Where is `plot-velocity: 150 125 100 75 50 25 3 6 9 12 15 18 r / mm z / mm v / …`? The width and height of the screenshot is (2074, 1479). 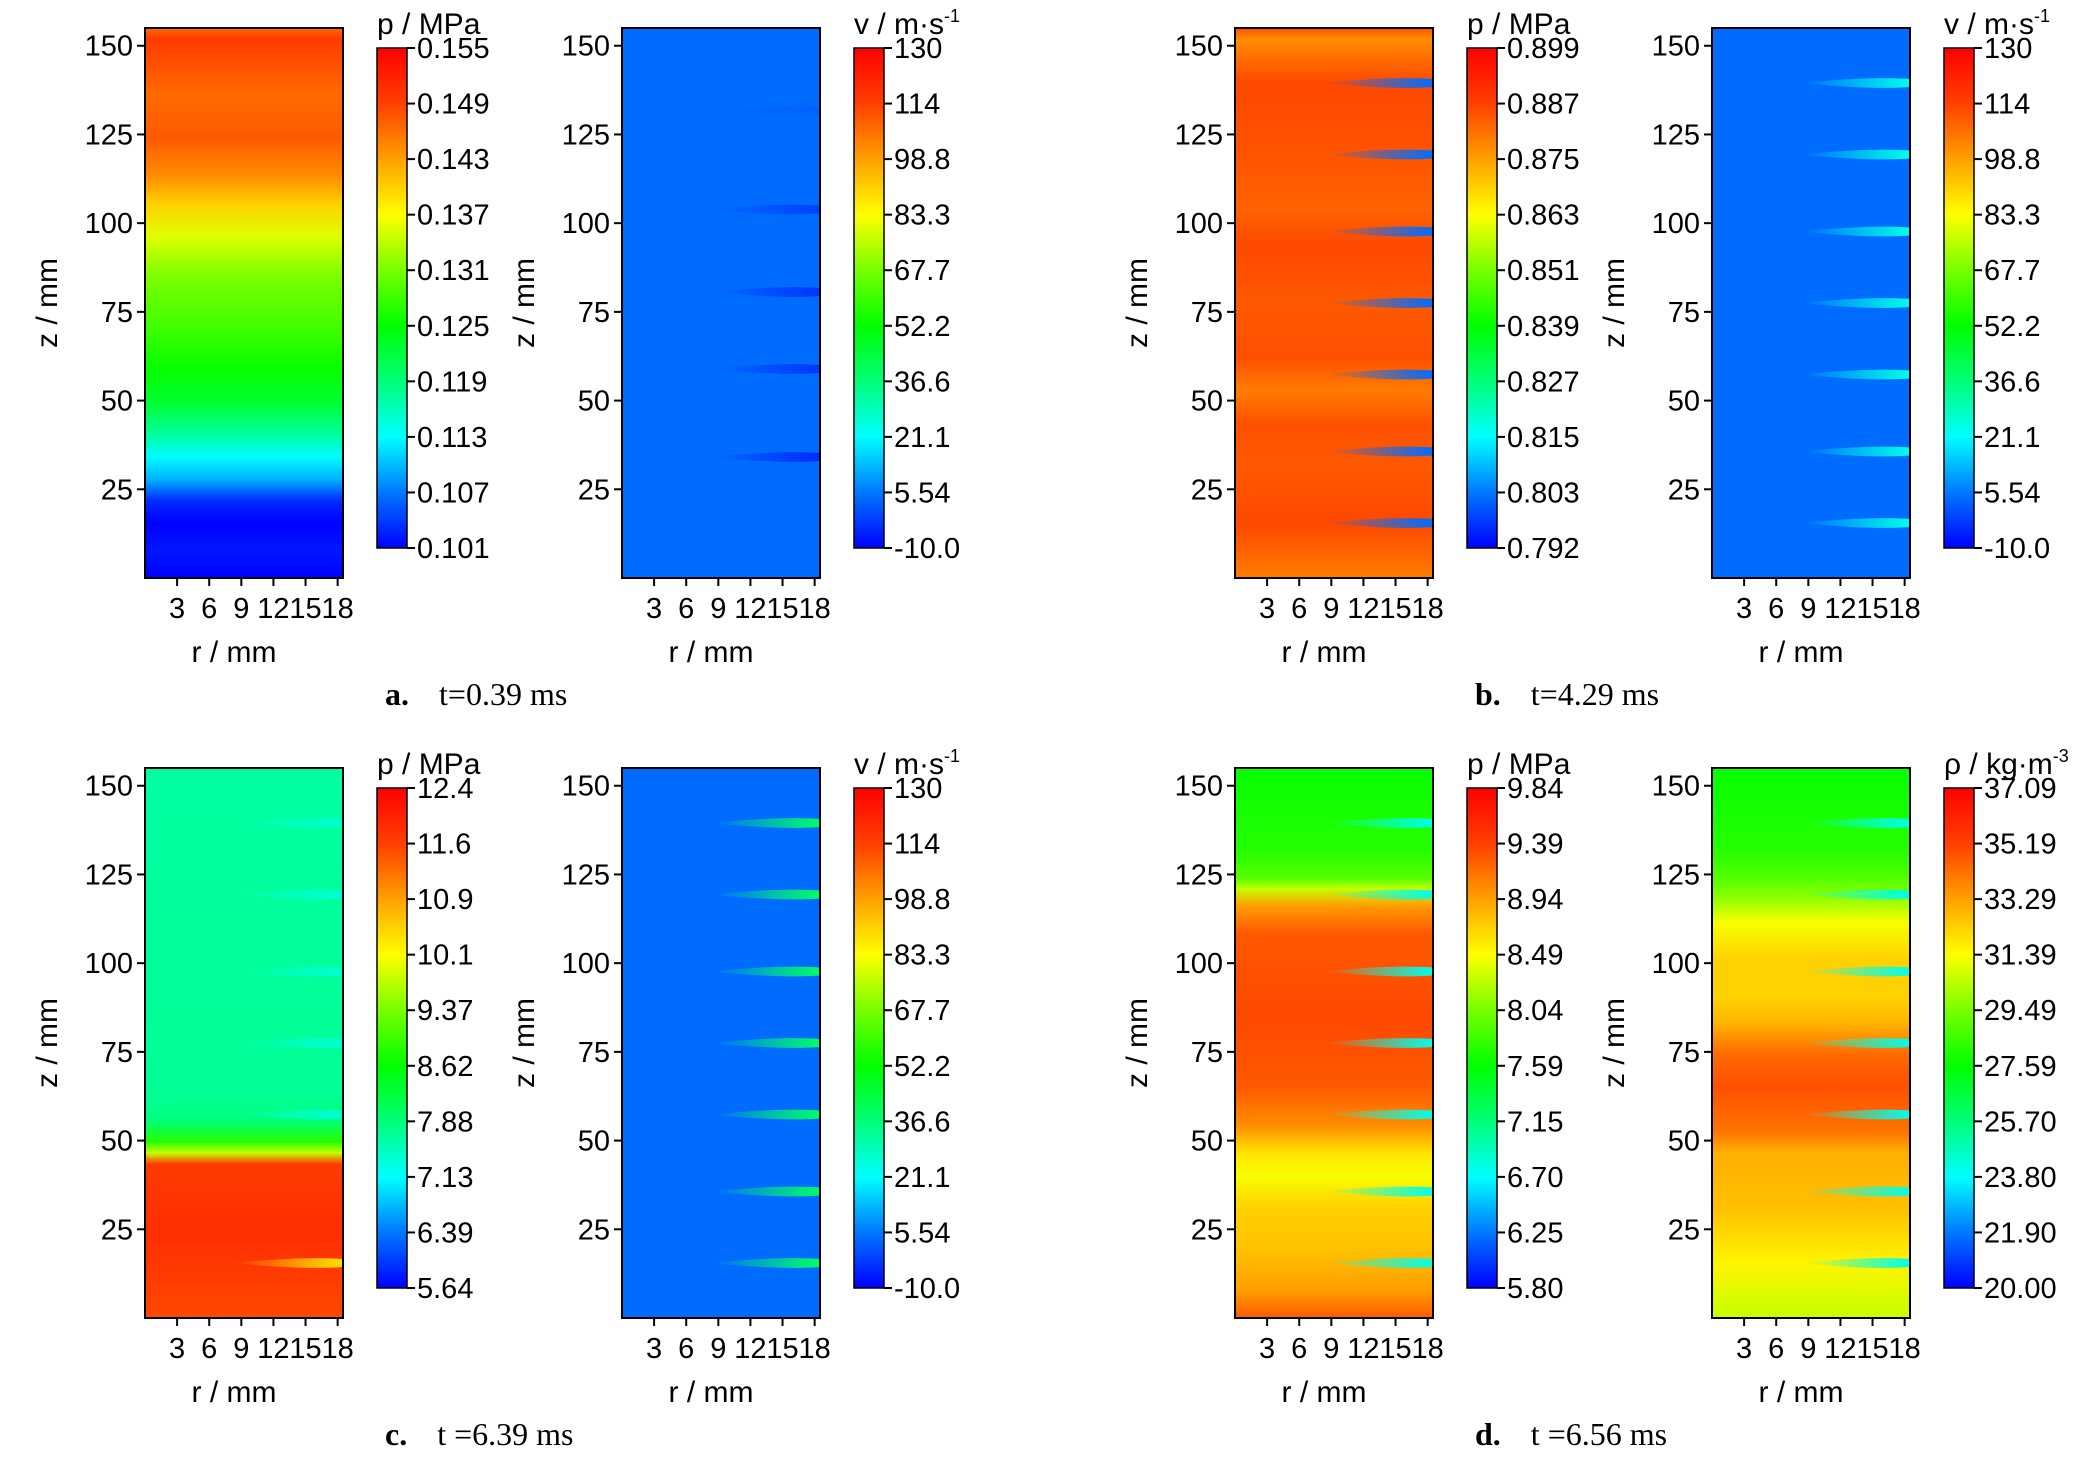 plot-velocity: 150 125 100 75 50 25 3 6 9 12 15 18 r / mm z / mm v / … is located at coordinates (1824, 337).